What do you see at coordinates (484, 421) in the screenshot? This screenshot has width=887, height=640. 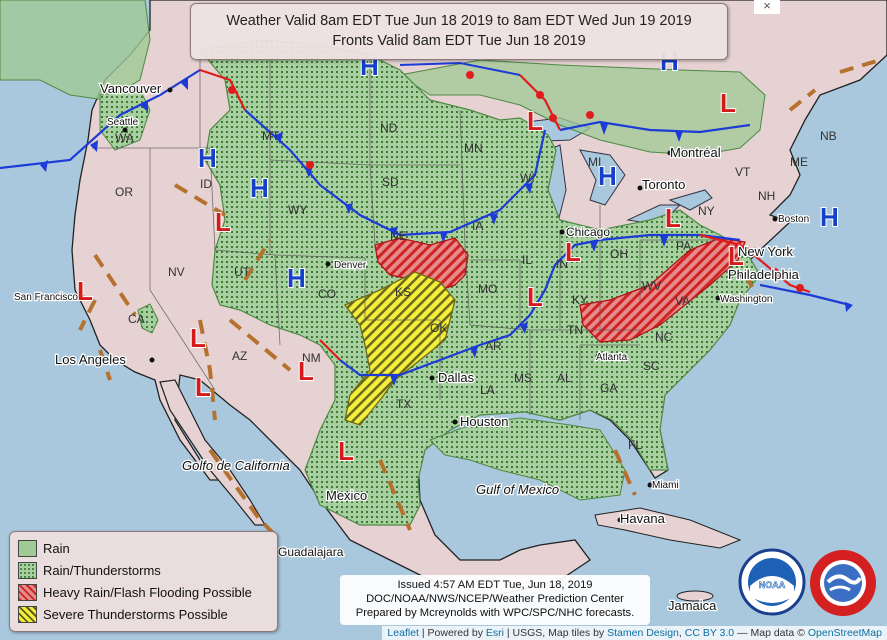 I see `city-label-houston: Houston` at bounding box center [484, 421].